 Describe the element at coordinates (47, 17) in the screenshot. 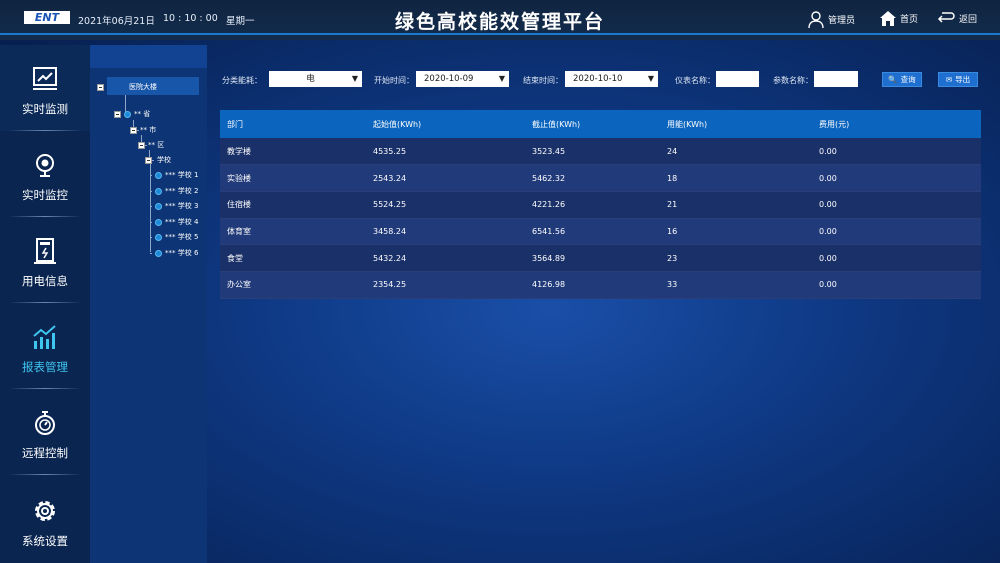

I see `logo: ENT` at that location.